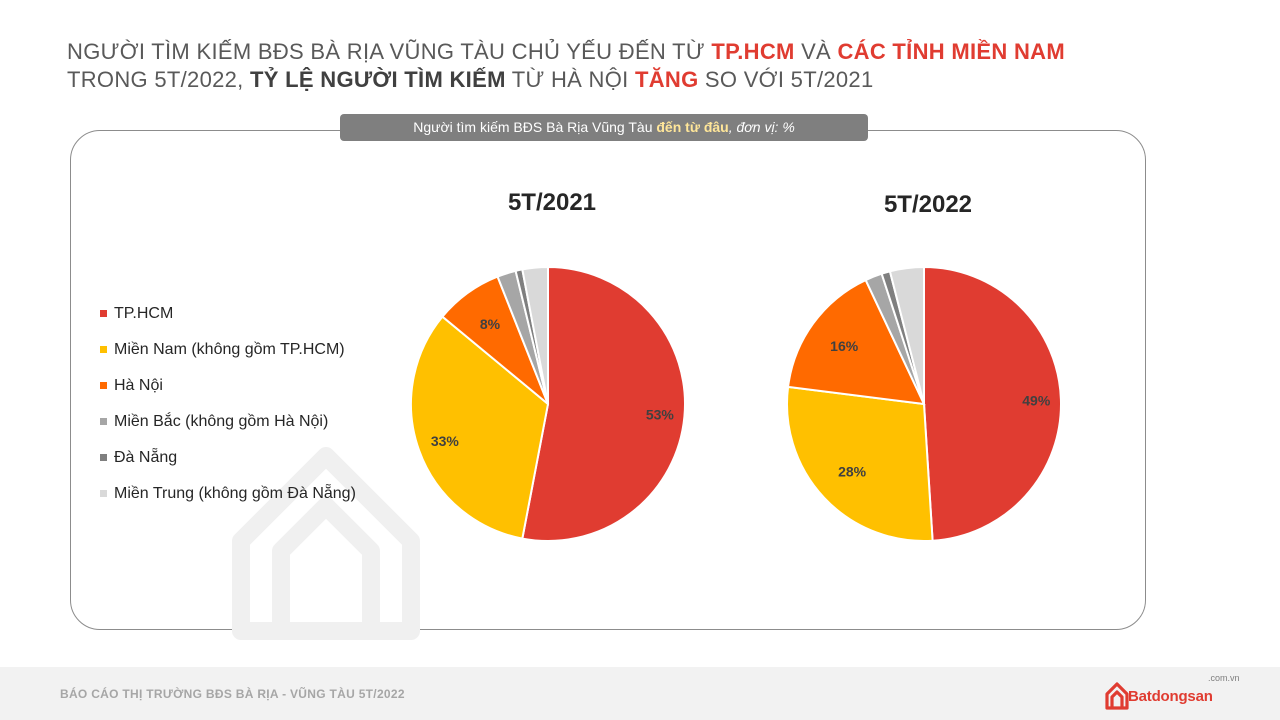 This screenshot has width=1280, height=720. What do you see at coordinates (146, 457) in the screenshot?
I see `legend-label: Đà Nẵng` at bounding box center [146, 457].